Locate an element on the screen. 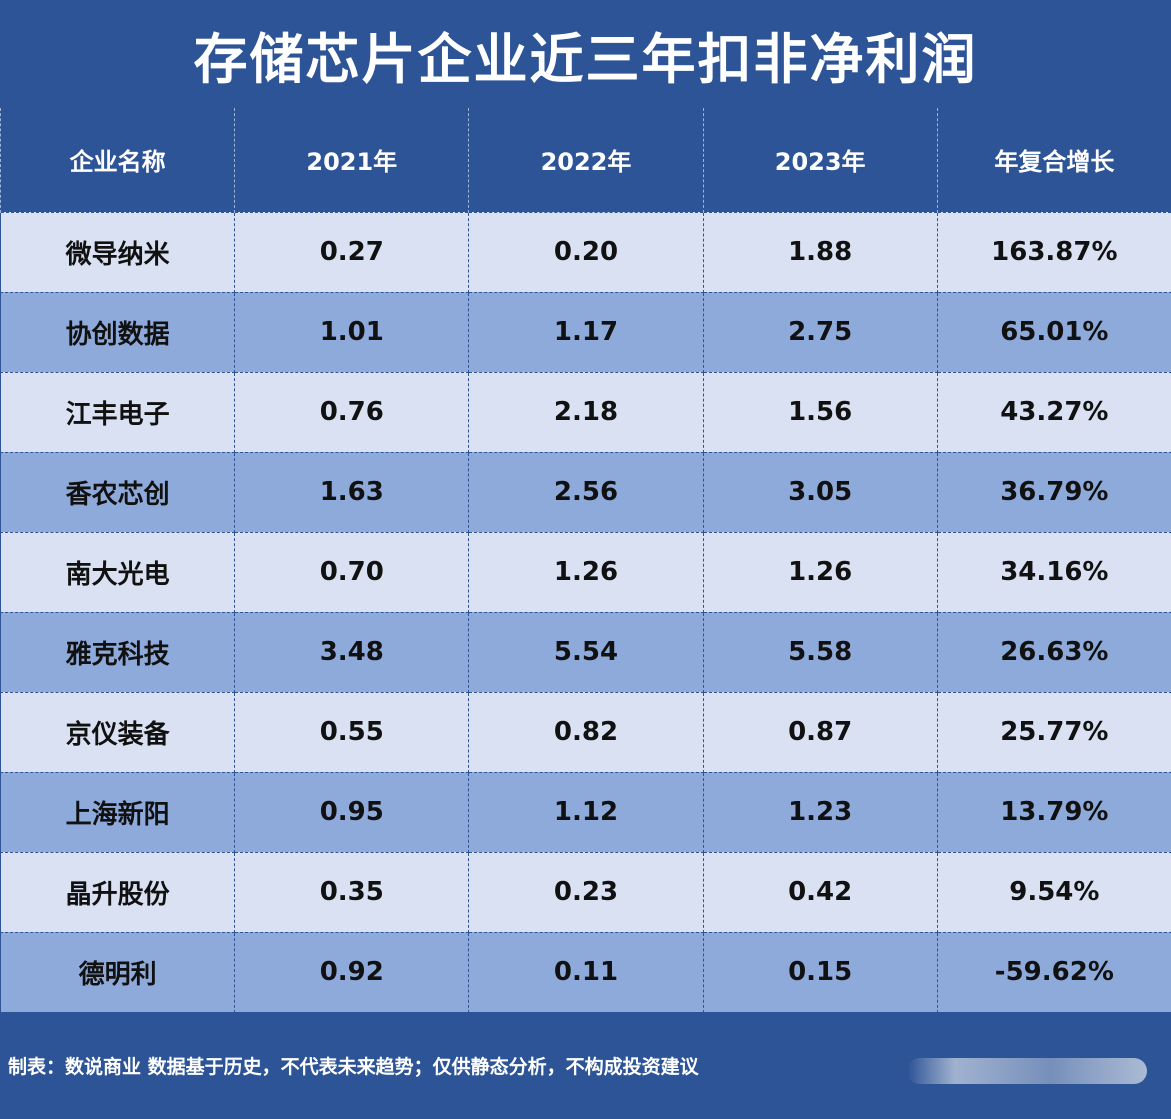 The image size is (1171, 1119). cell-2022: 0.82 is located at coordinates (586, 732).